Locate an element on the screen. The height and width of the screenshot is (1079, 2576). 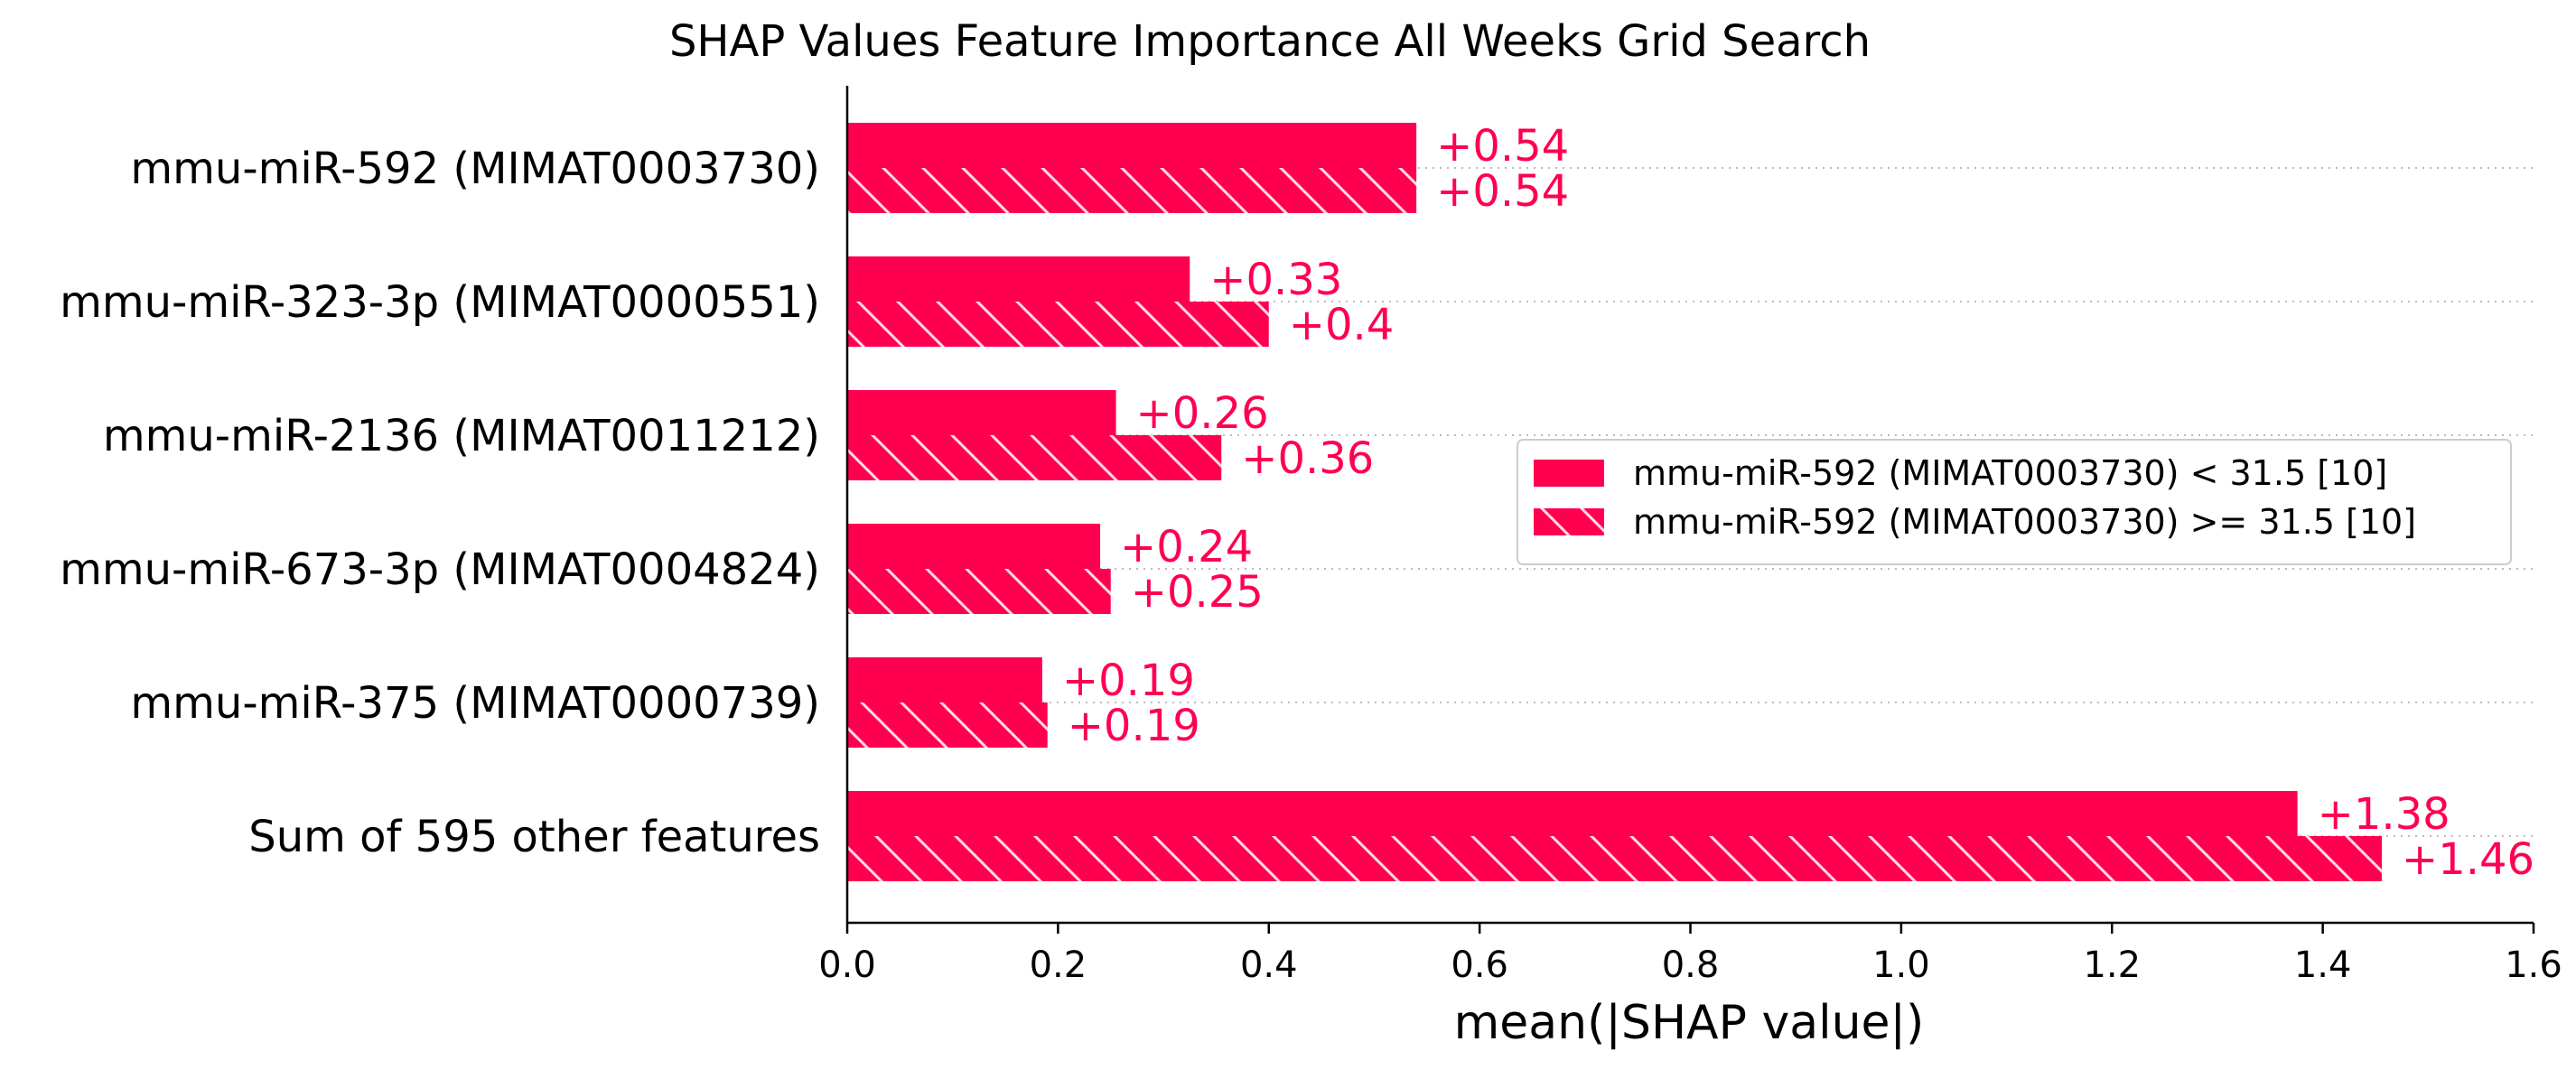
category-label: mmu-miR-2136 (MIMAT0011212) is located at coordinates (461, 436).